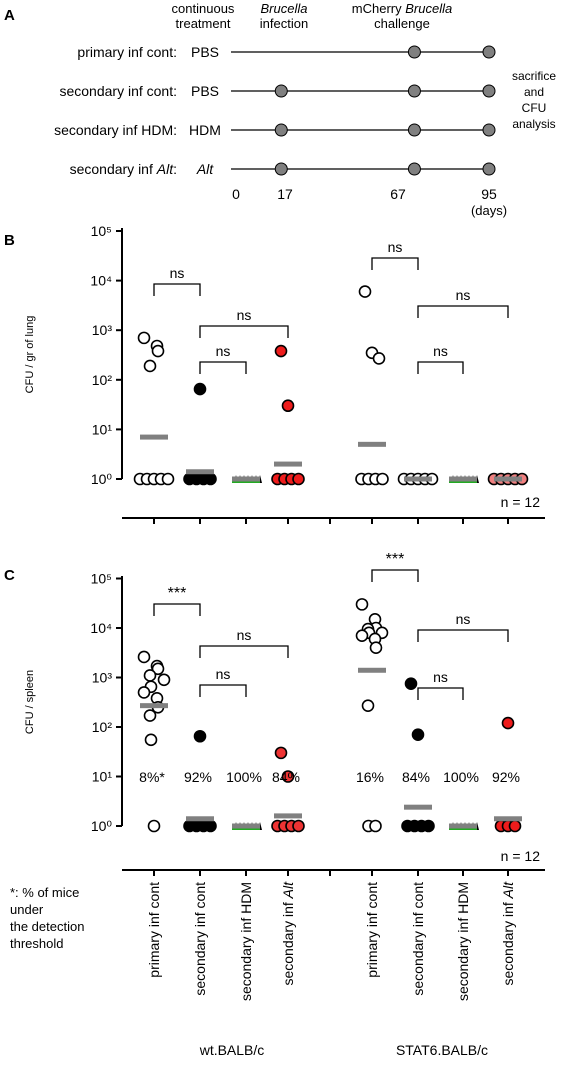 The image size is (561, 1071). What do you see at coordinates (9, 15) in the screenshot?
I see `panel-a-label: A` at bounding box center [9, 15].